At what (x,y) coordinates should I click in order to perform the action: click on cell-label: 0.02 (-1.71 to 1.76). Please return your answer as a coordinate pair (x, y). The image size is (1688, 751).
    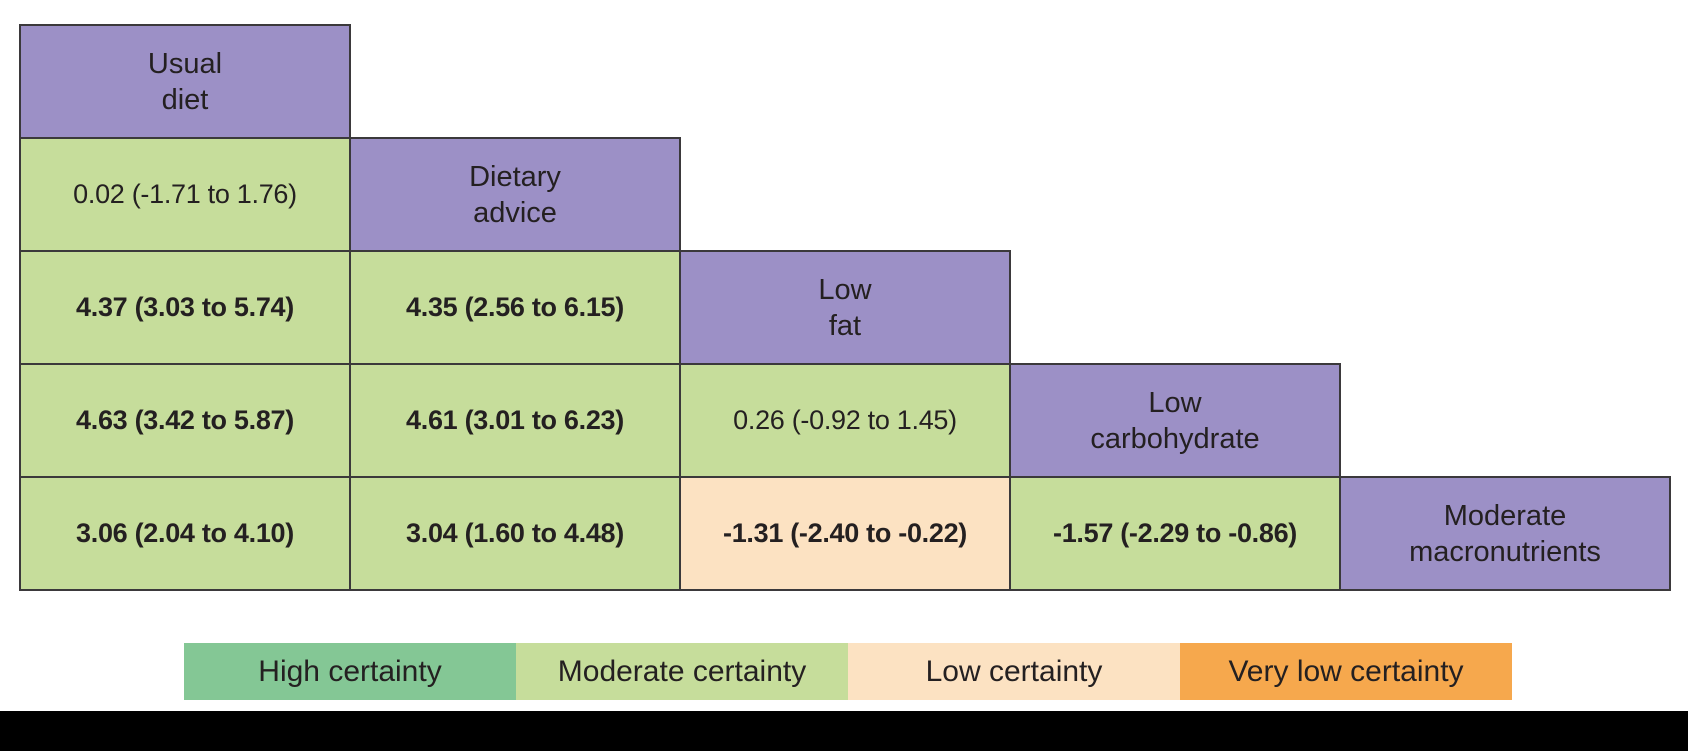
    Looking at the image, I should click on (185, 194).